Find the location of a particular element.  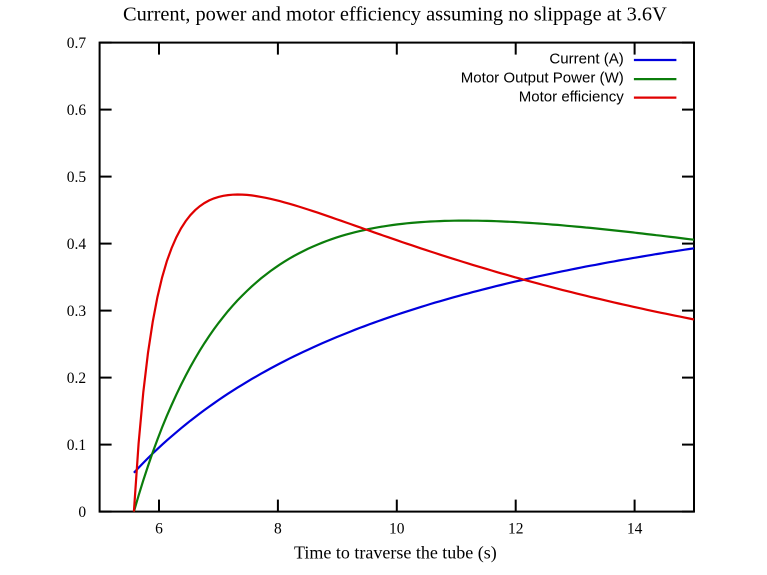

svg-text: Motor efficiency is located at coordinates (572, 96).